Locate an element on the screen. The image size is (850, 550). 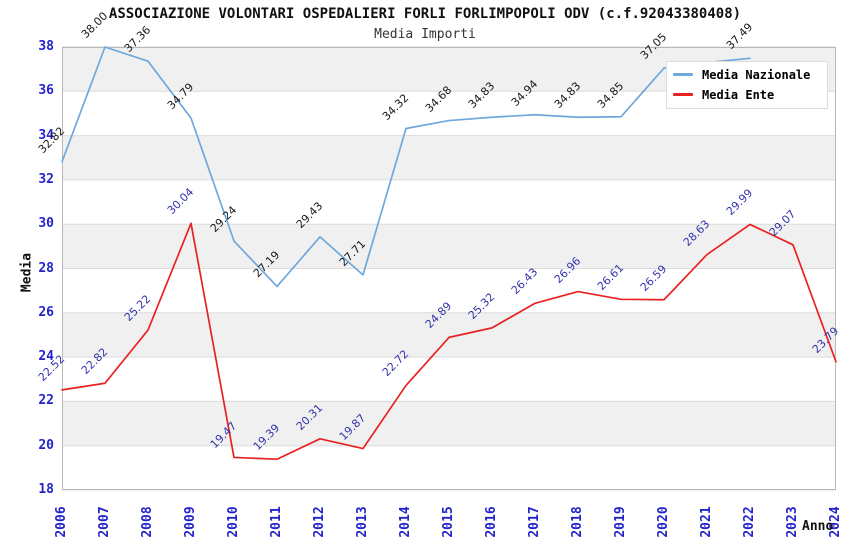
y-tick-label: 20 is located at coordinates (46, 445).